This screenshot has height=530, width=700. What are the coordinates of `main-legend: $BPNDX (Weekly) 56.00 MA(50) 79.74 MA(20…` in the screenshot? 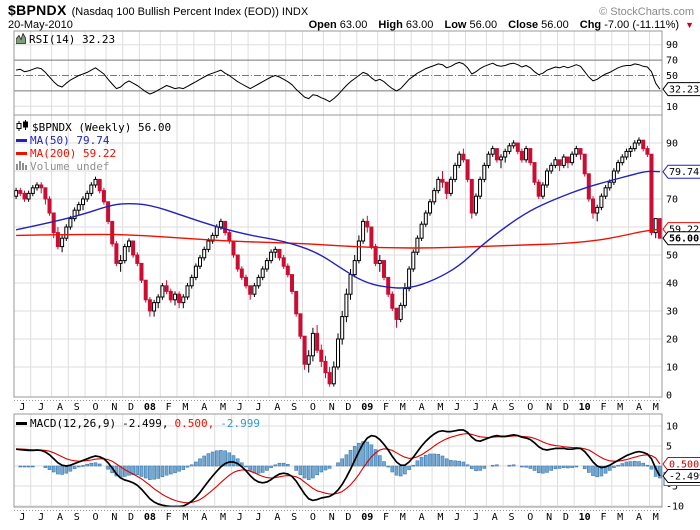 It's located at (93, 146).